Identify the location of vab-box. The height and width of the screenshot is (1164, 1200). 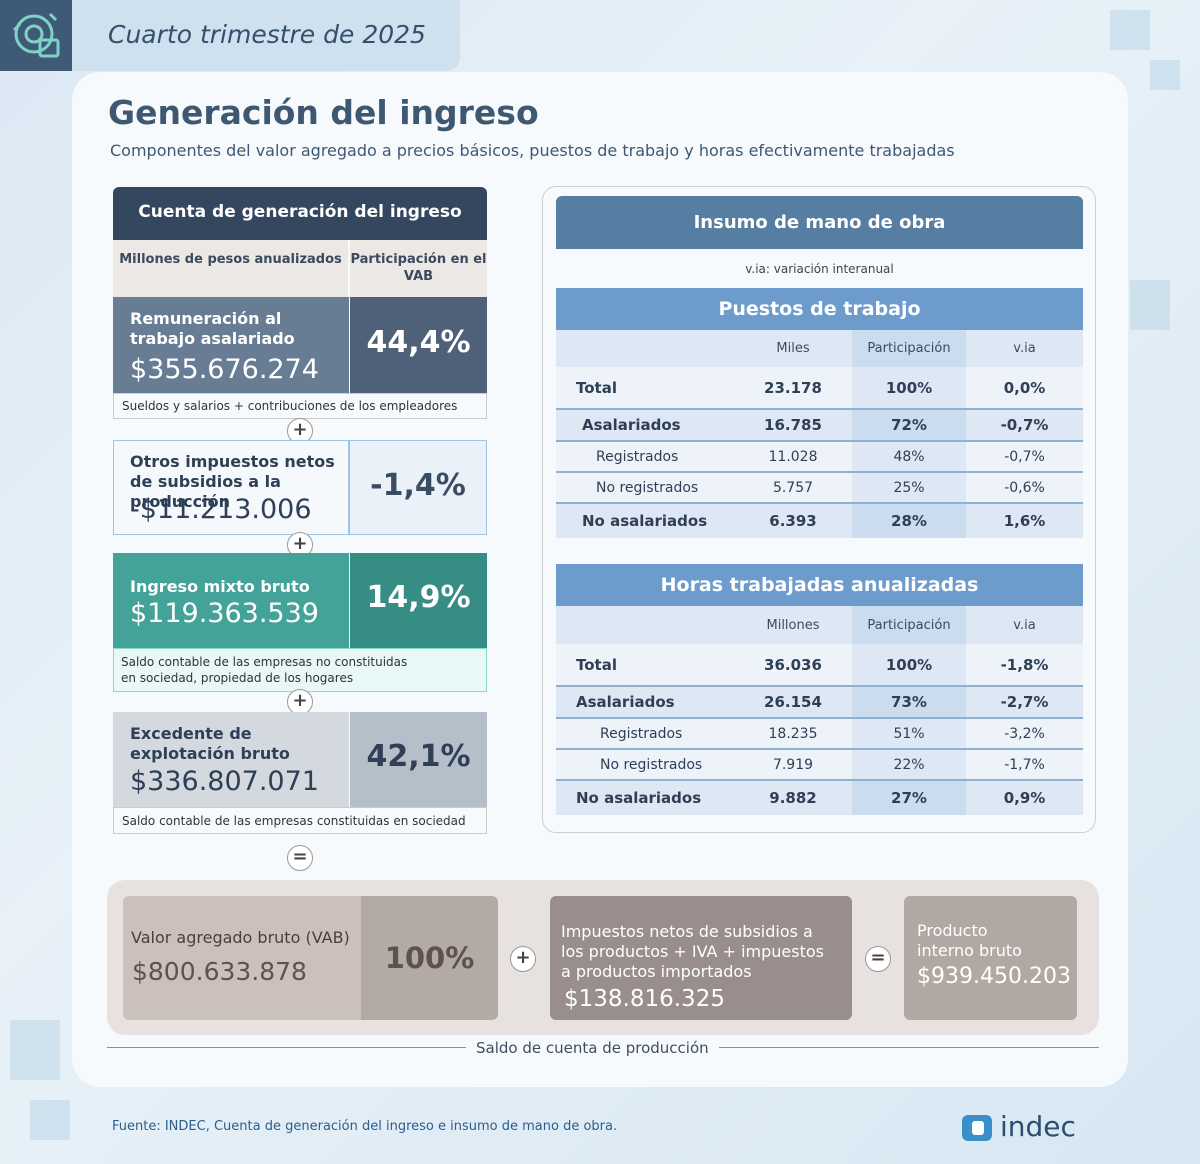
(242, 958).